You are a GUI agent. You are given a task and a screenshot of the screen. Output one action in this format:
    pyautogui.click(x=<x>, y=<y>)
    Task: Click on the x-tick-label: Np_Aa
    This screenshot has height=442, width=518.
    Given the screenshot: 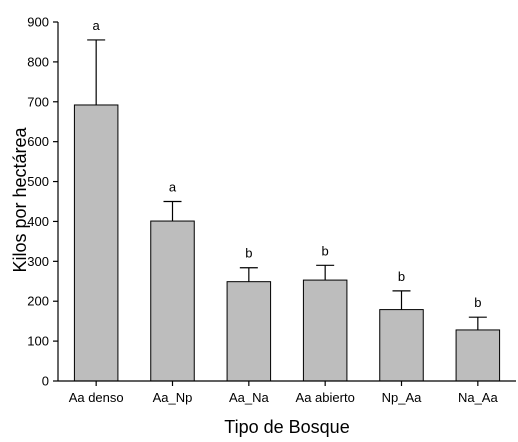 What is the action you would take?
    pyautogui.click(x=402, y=397)
    